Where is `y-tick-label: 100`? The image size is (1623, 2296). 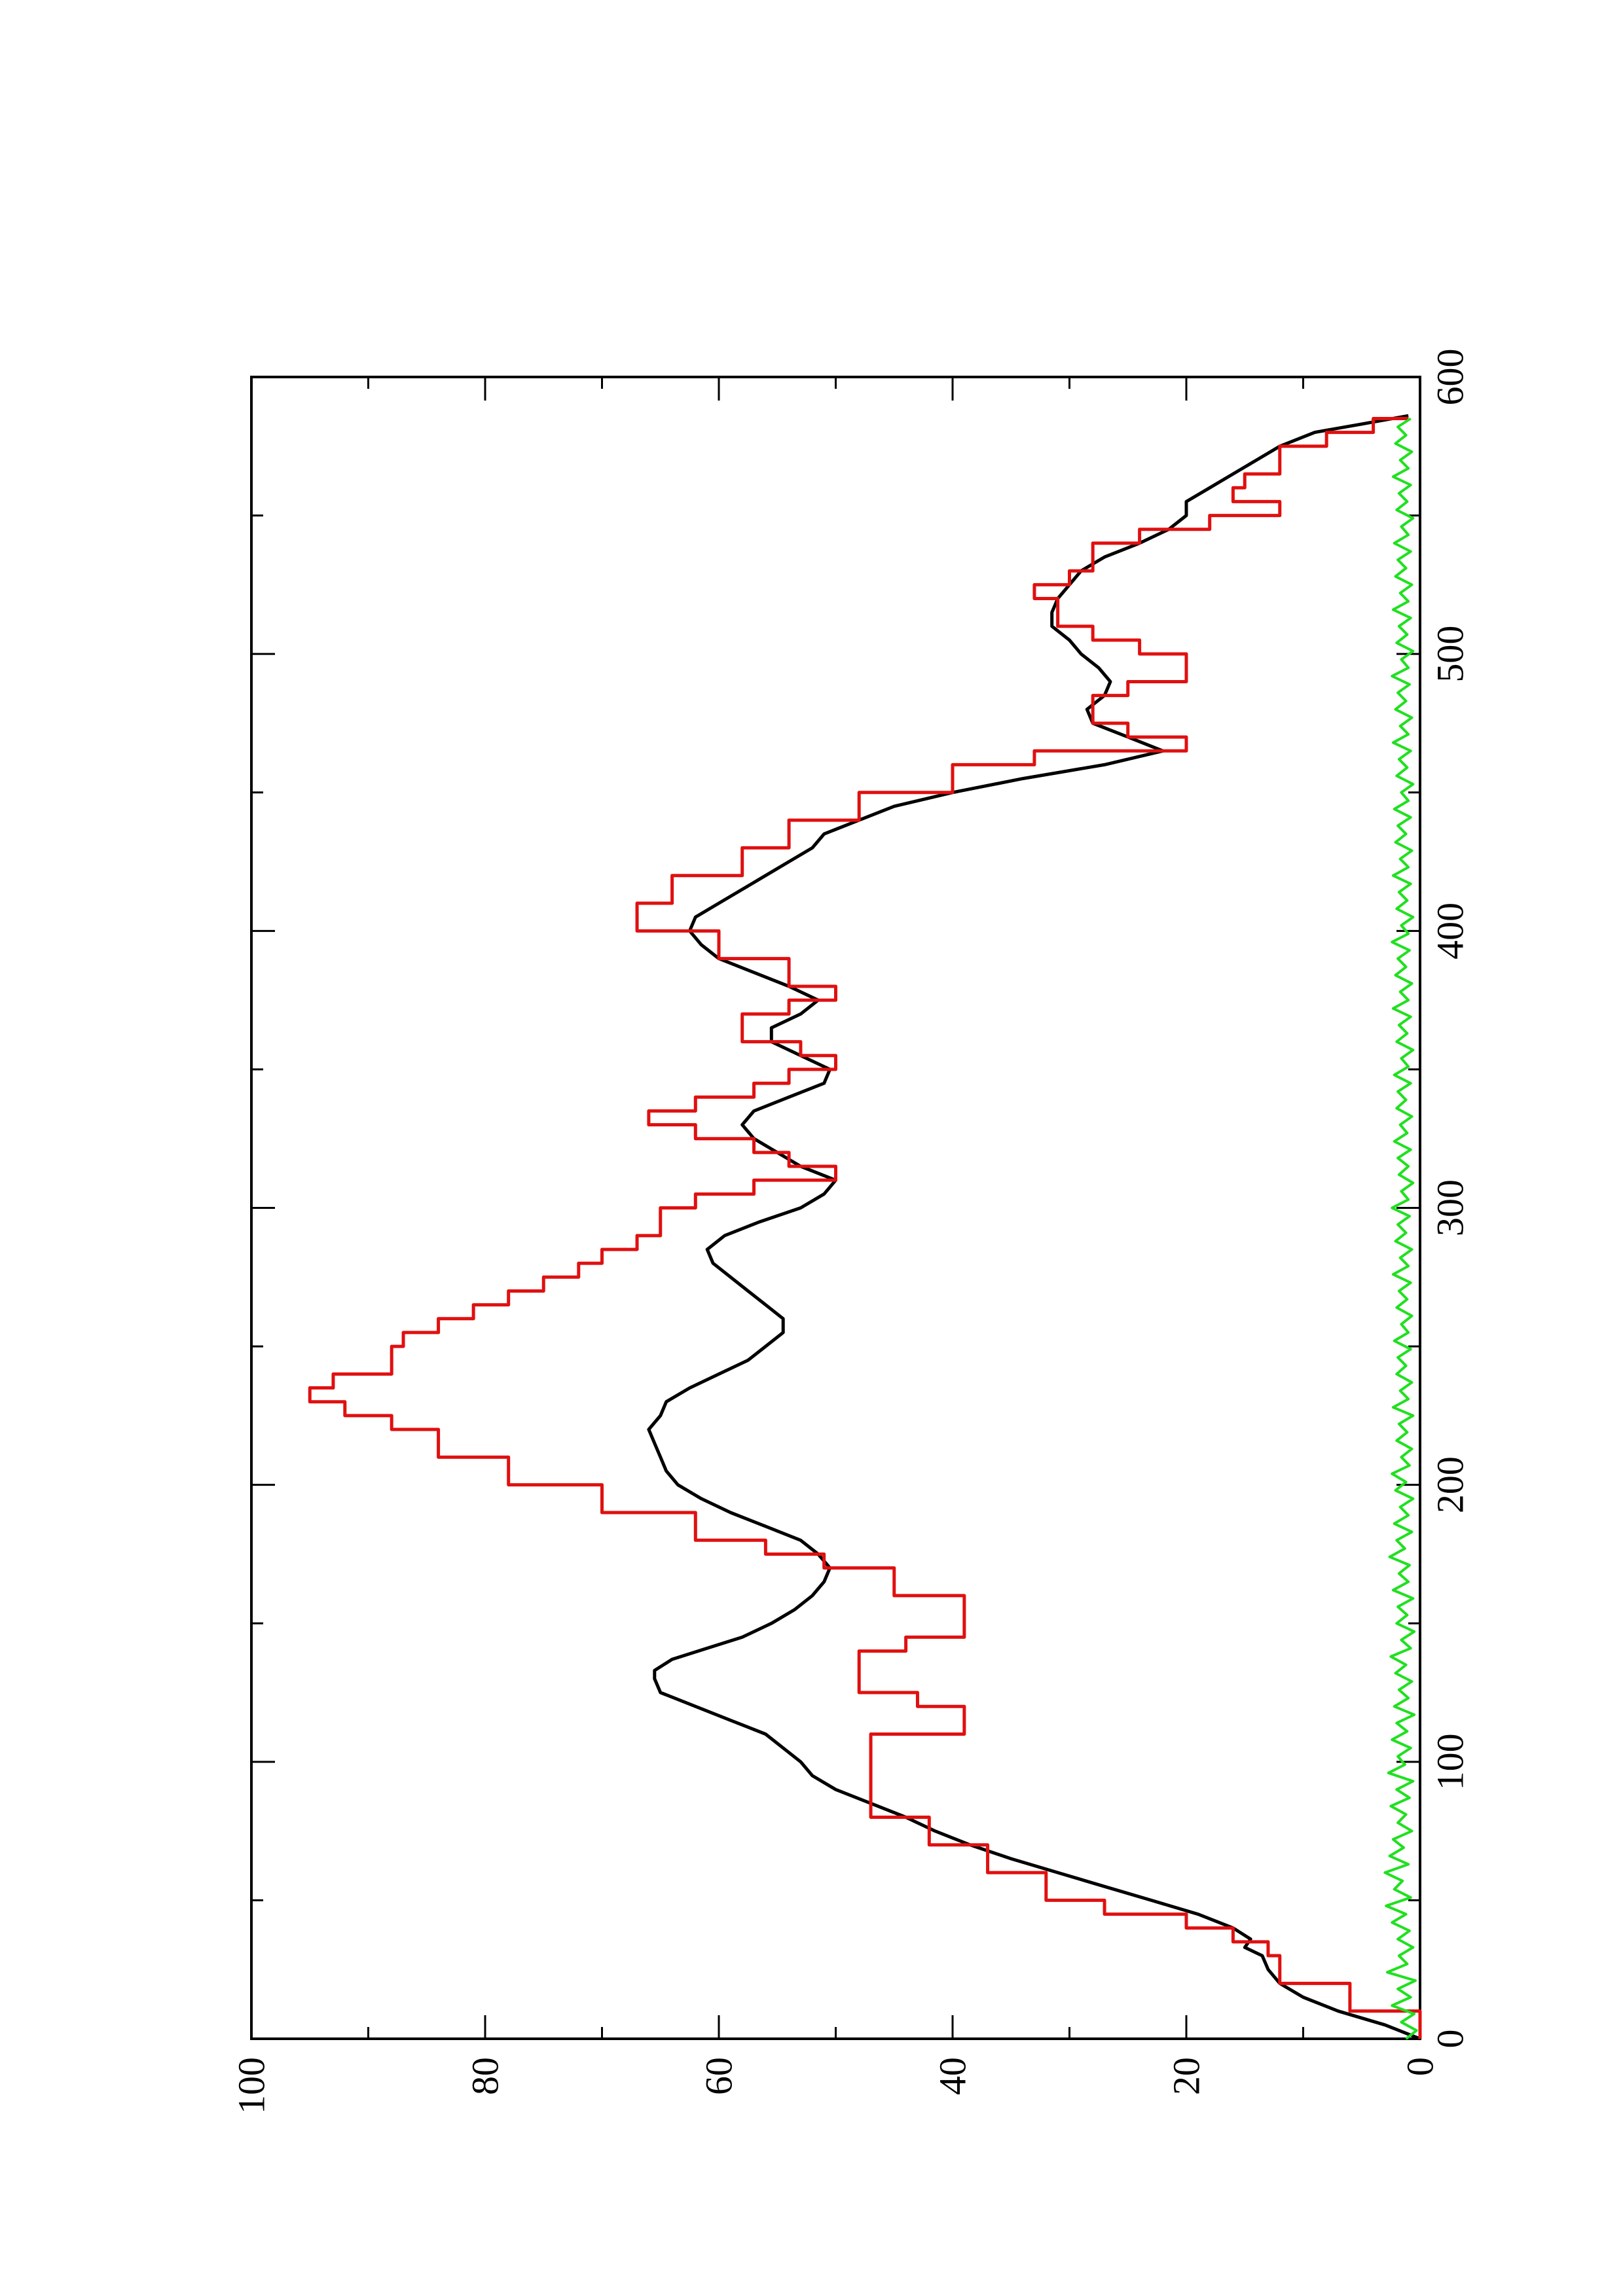 y-tick-label: 100 is located at coordinates (251, 2085).